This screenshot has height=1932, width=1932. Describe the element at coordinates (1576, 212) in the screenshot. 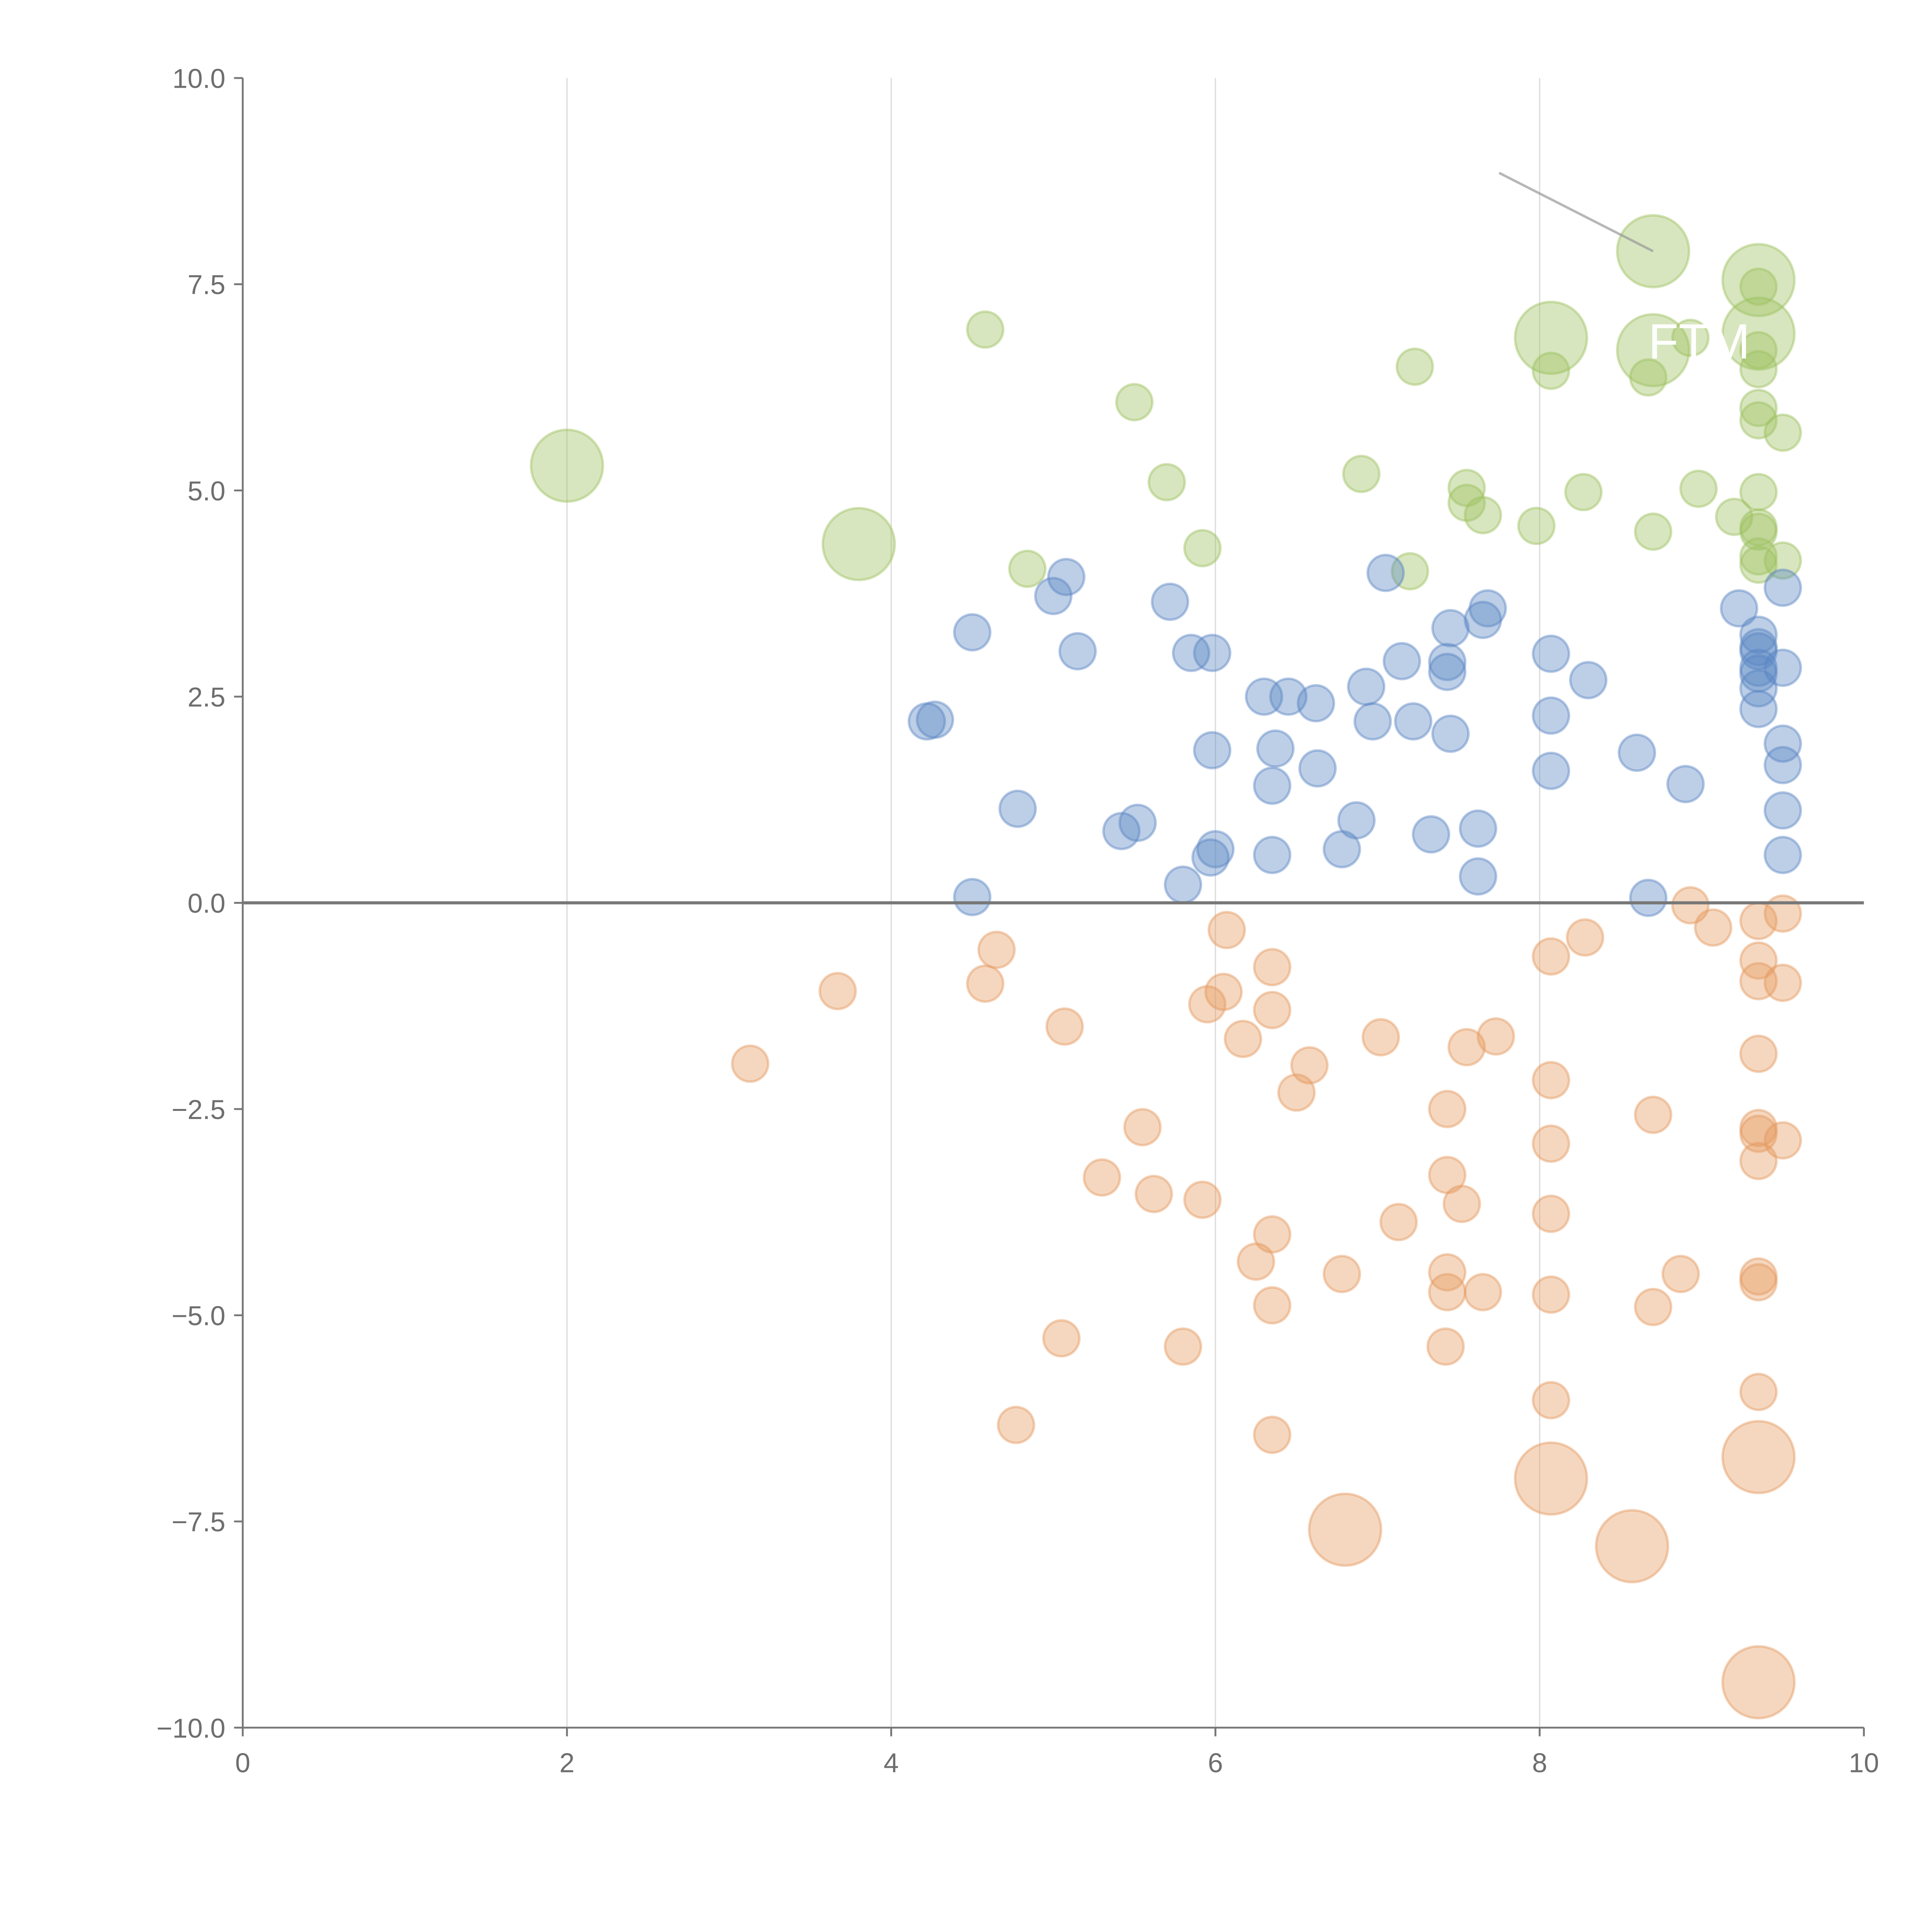

I see `leader-line` at that location.